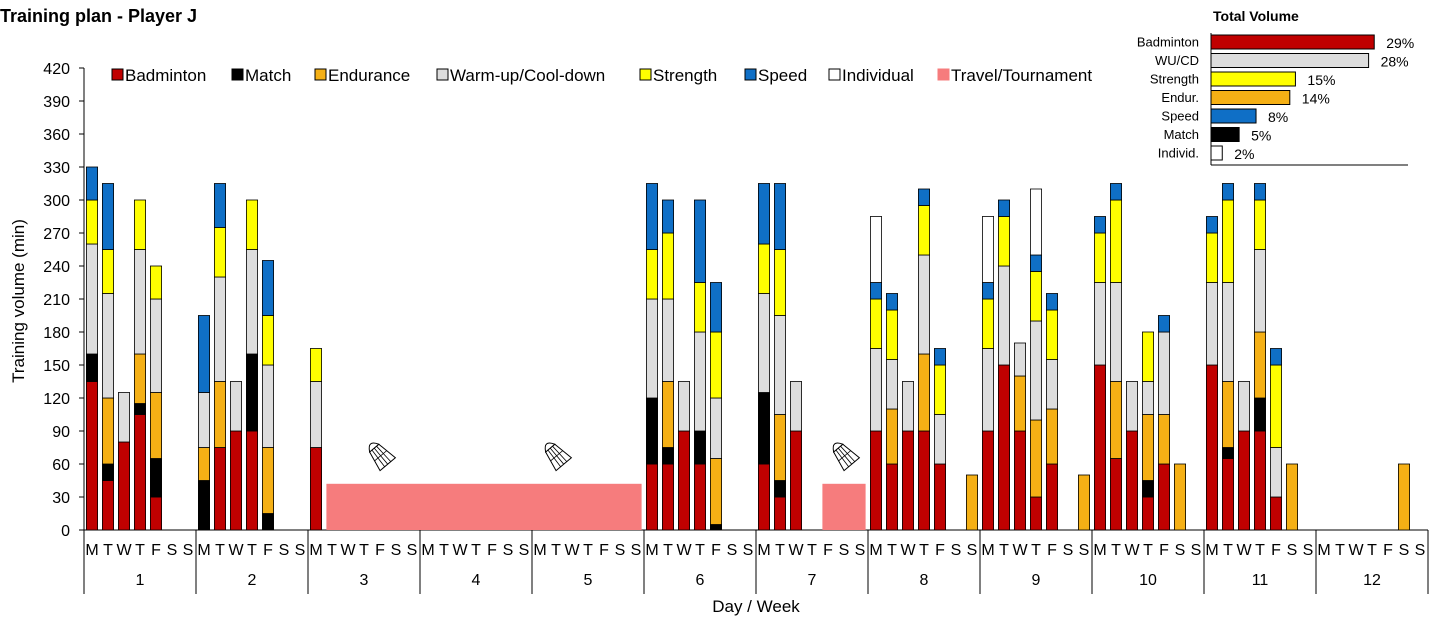 The width and height of the screenshot is (1437, 617). I want to click on y-tick-label: 90, so click(61, 432).